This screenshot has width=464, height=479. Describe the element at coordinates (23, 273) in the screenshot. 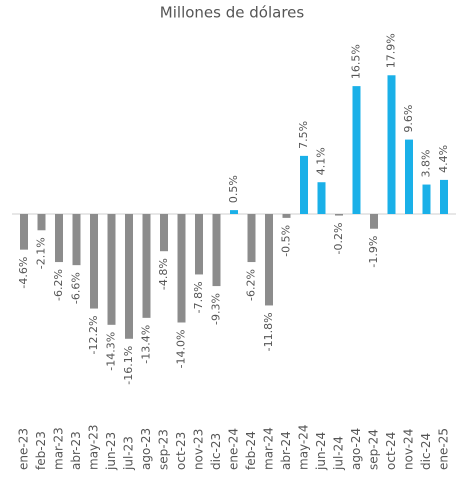

I see `value-label: -4.6%` at that location.